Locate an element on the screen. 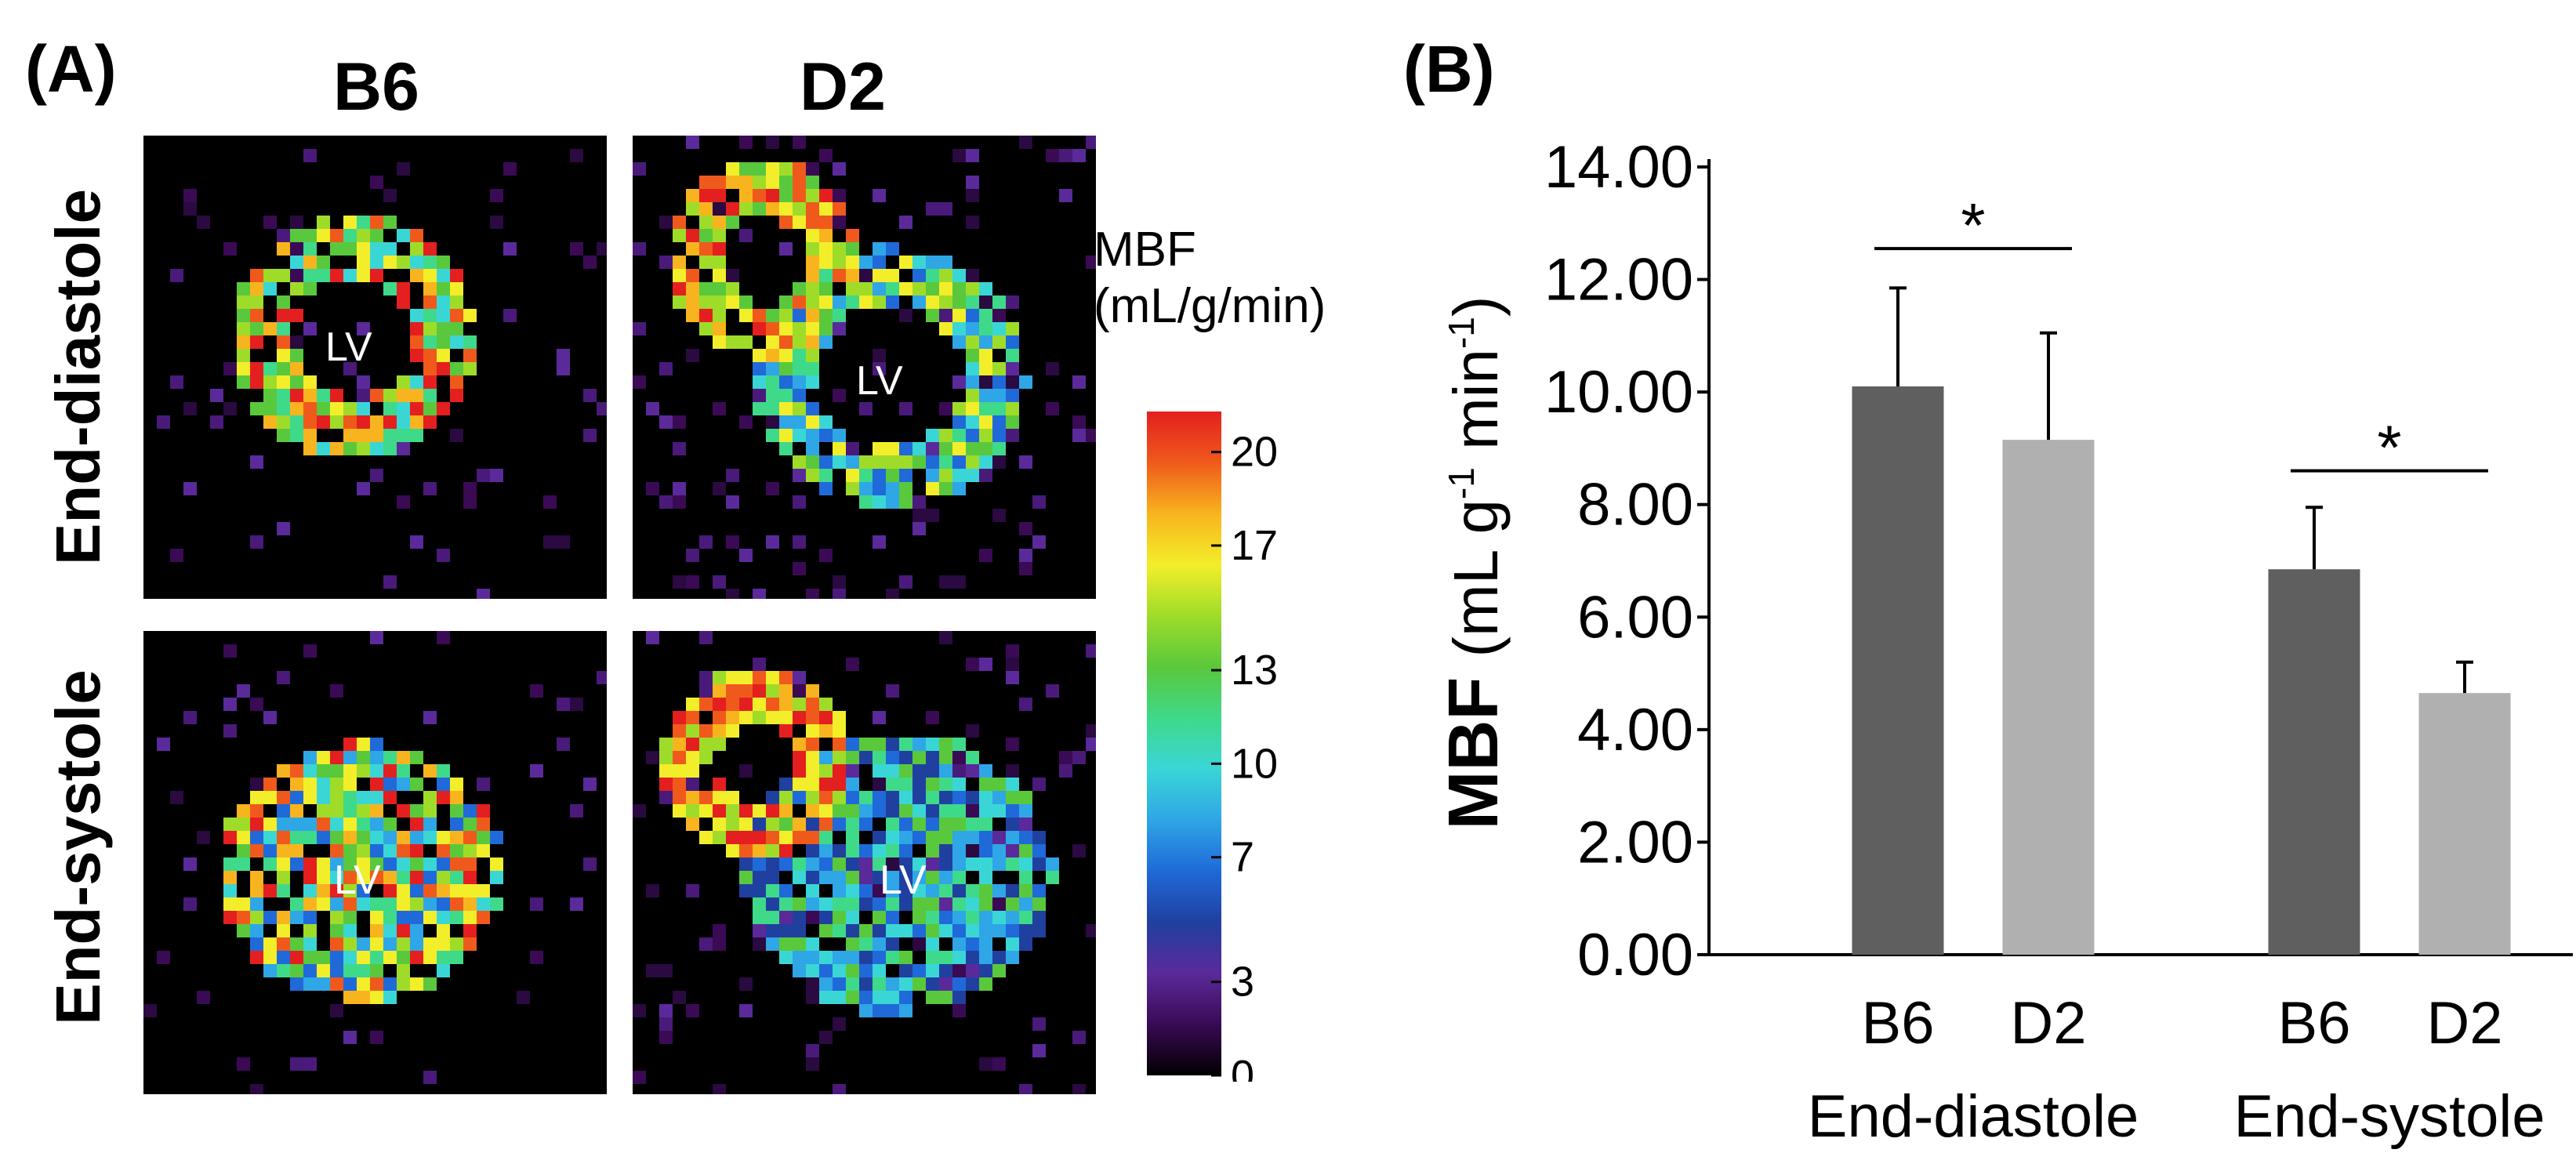 This screenshot has width=2576, height=1153. y-tick-label: 2.00 is located at coordinates (1635, 842).